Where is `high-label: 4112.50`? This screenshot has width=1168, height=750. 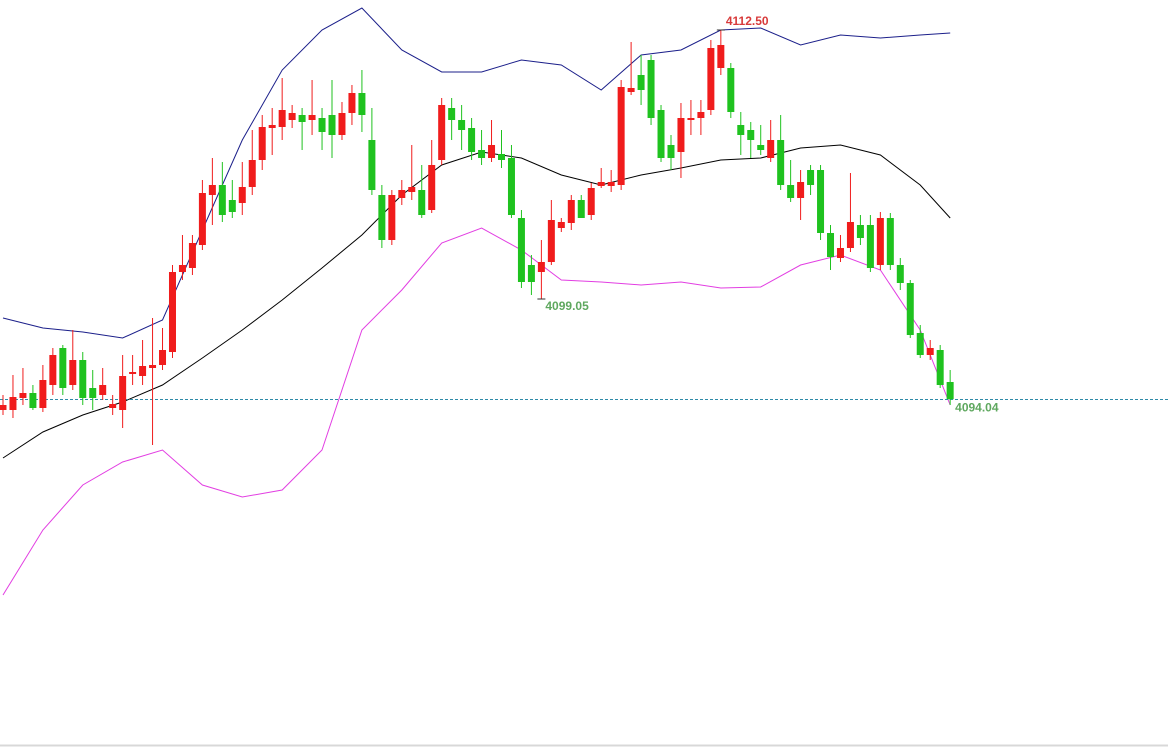 high-label: 4112.50 is located at coordinates (747, 21).